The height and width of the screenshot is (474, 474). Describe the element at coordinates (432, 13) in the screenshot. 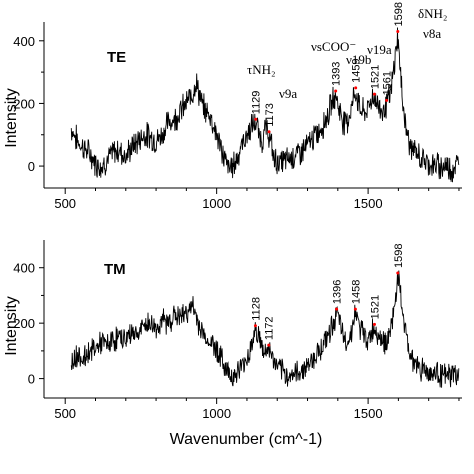

I see `mode-label-dnh2: δNH₂` at that location.